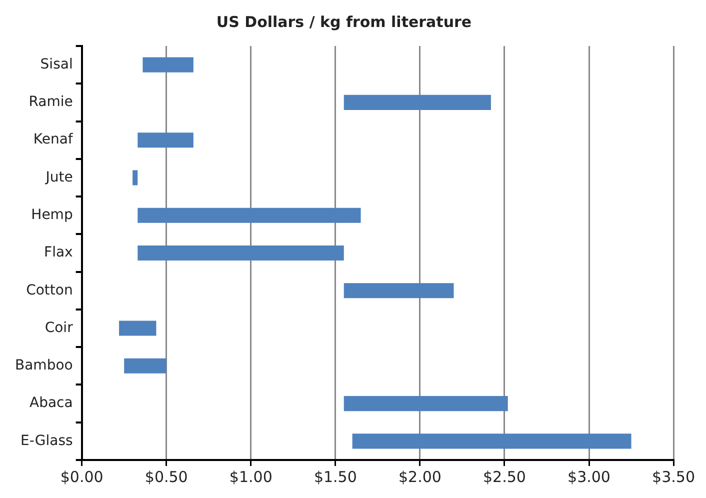 The image size is (706, 498). I want to click on x-tick-label: $2.50, so click(504, 477).